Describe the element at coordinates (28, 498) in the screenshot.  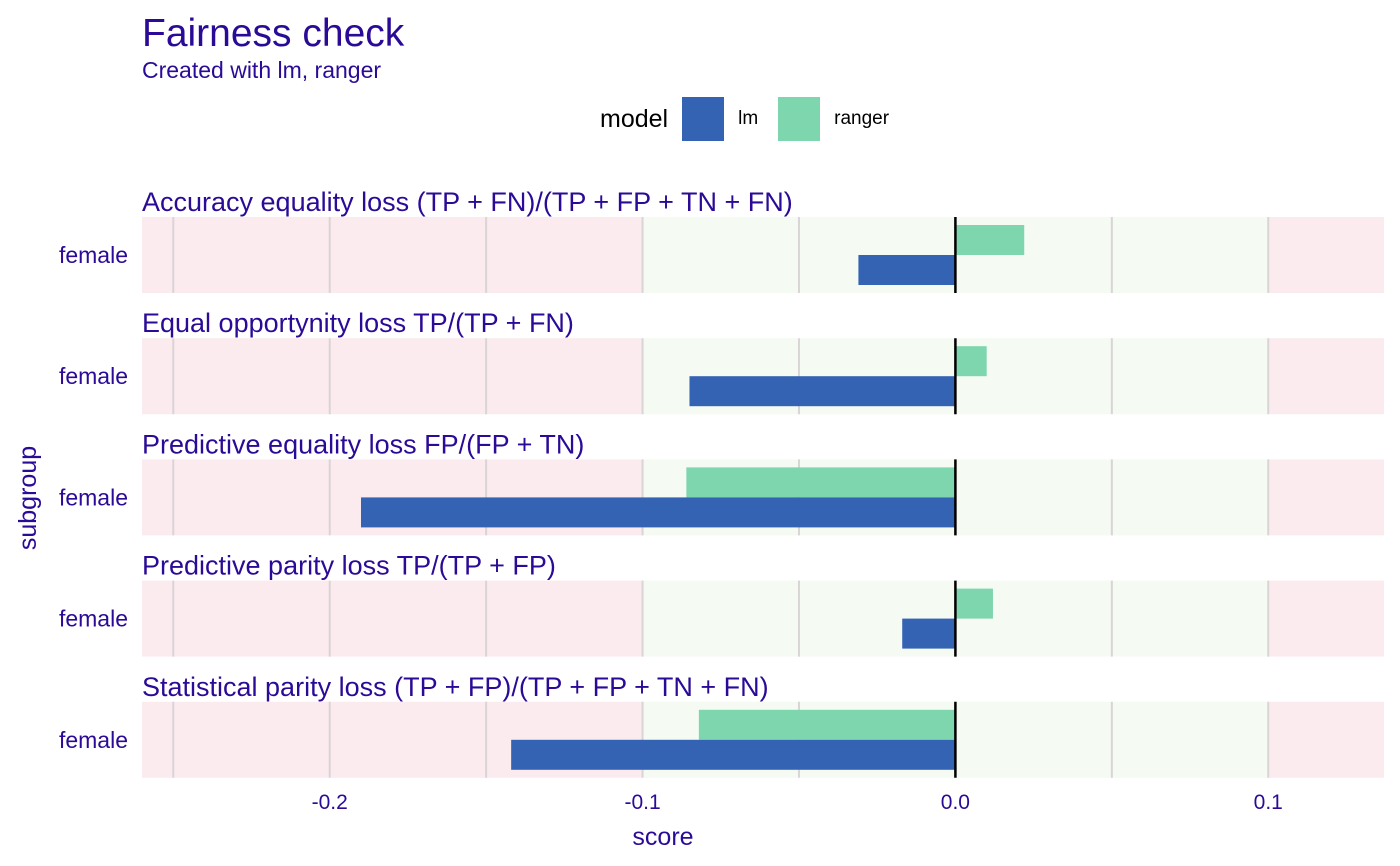
I see `y-axis-title: subgroup` at that location.